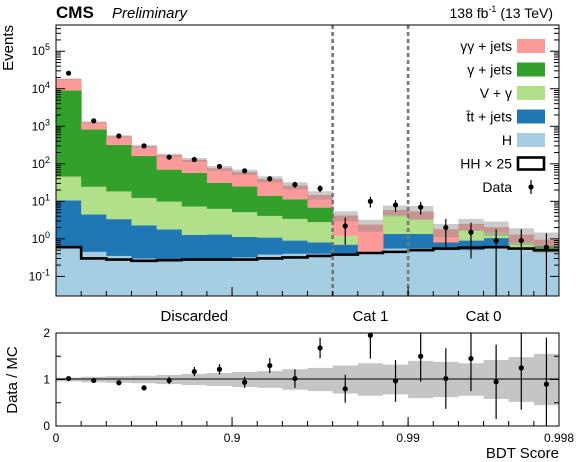 This screenshot has height=462, width=580. What do you see at coordinates (486, 46) in the screenshot?
I see `legend-label-1: γγ + jets` at bounding box center [486, 46].